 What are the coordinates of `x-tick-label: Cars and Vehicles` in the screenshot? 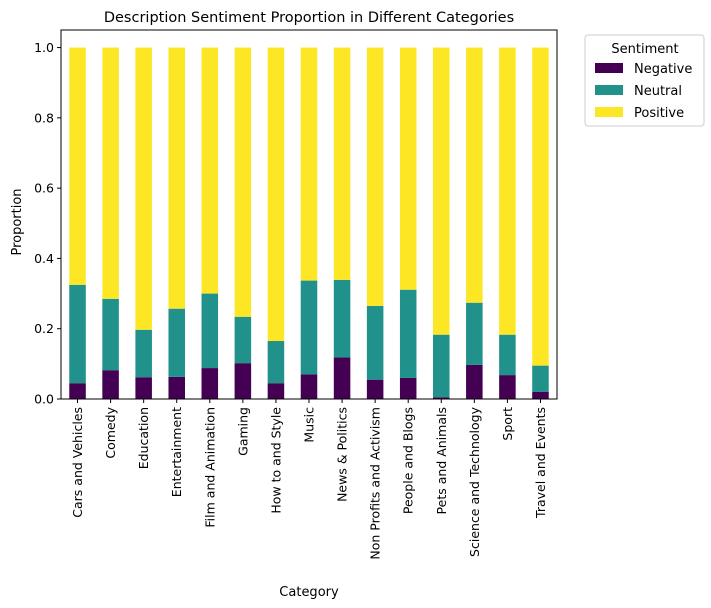 It's located at (77, 462).